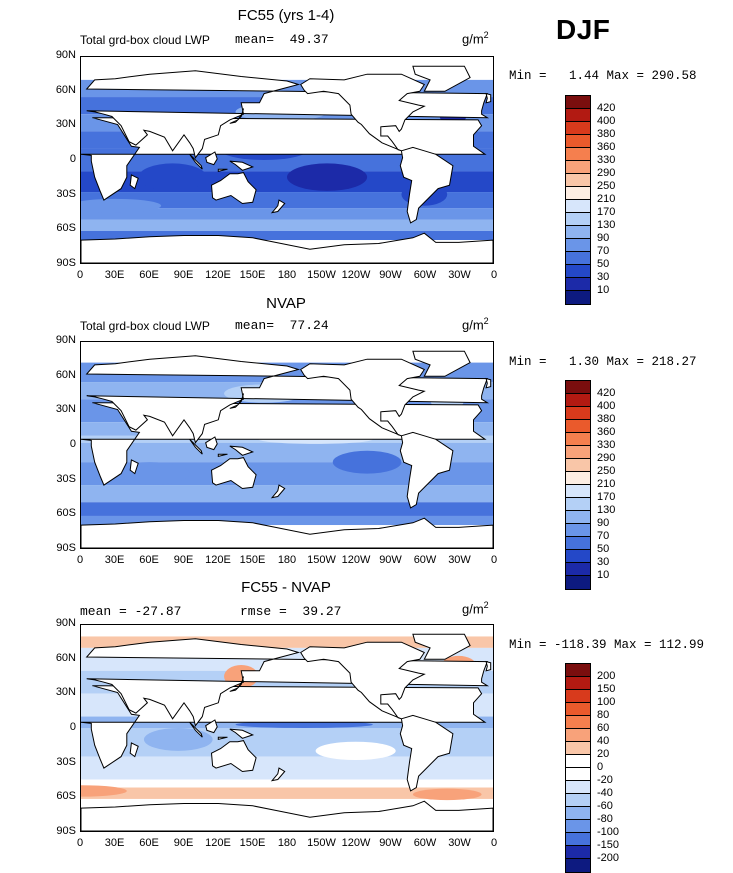 The image size is (733, 873). Describe the element at coordinates (578, 768) in the screenshot. I see `colorbar-swatches` at that location.